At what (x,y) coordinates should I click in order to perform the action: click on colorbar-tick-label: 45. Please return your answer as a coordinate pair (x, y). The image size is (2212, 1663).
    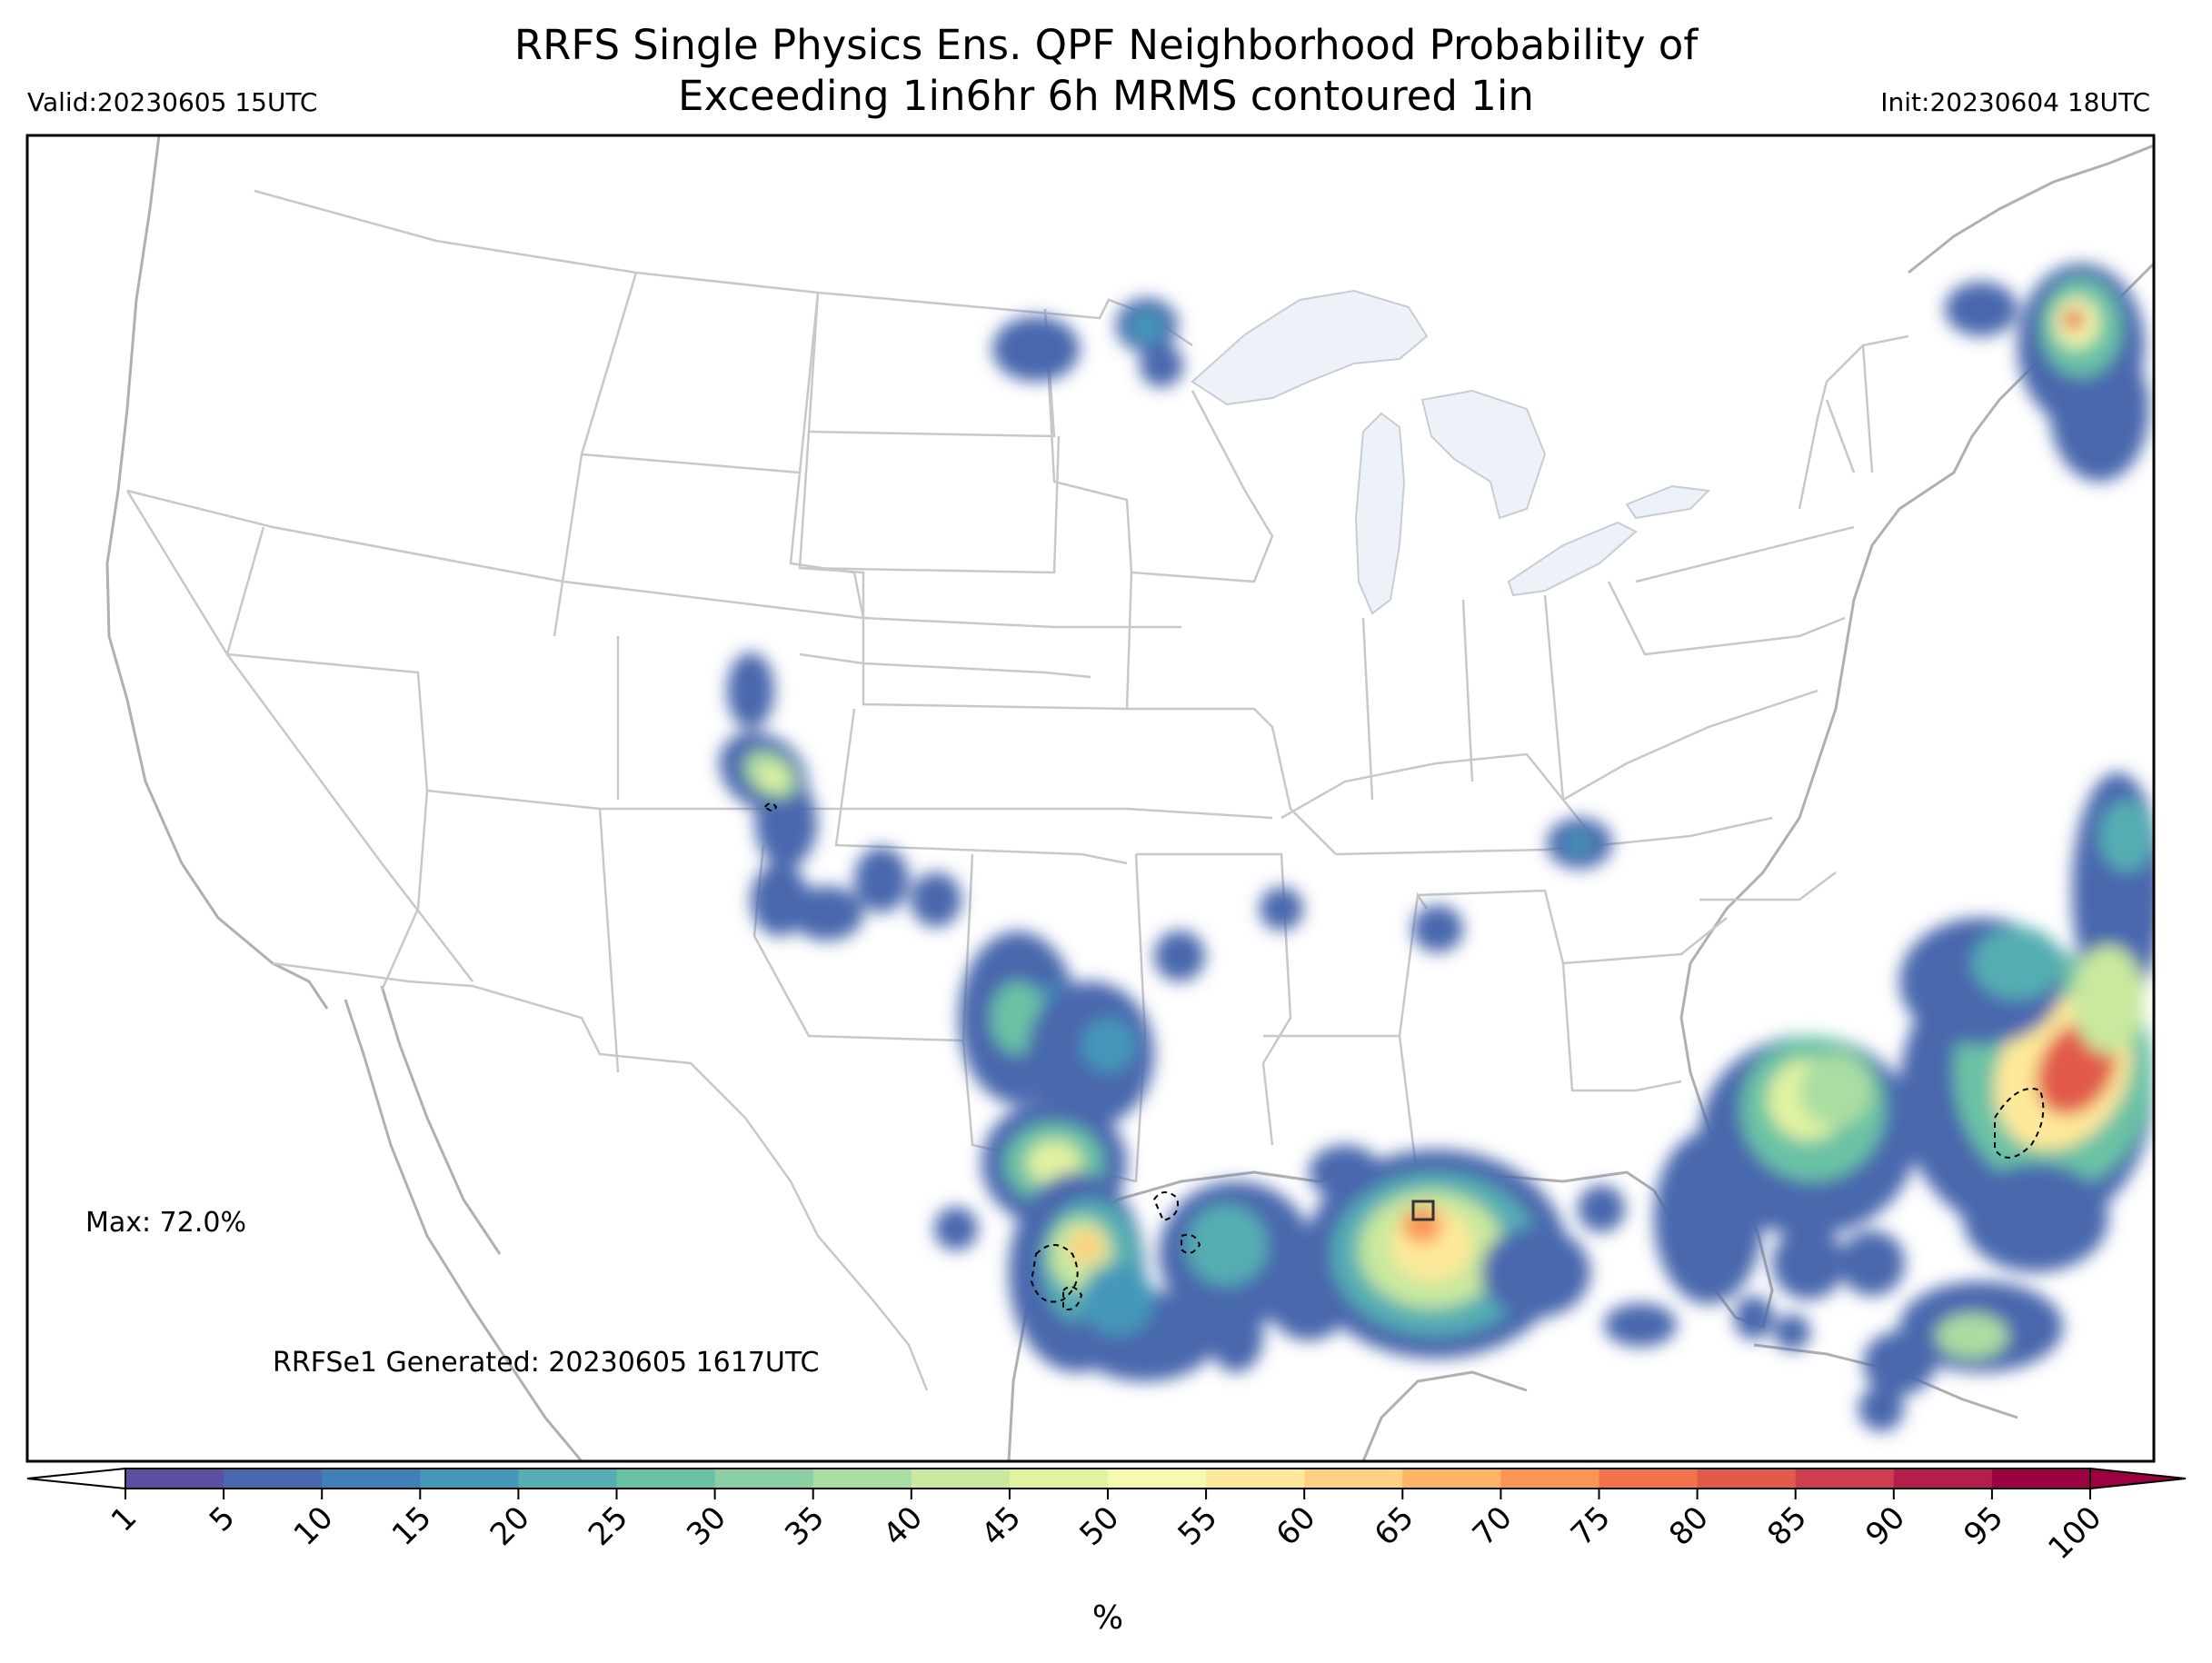
    Looking at the image, I should click on (1001, 1526).